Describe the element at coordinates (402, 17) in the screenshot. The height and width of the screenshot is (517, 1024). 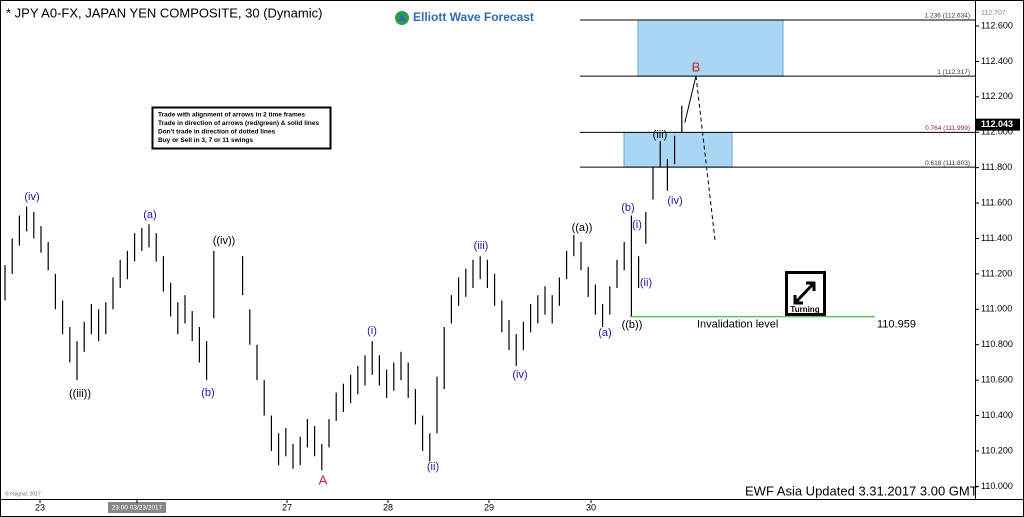
I see `logo-icon` at that location.